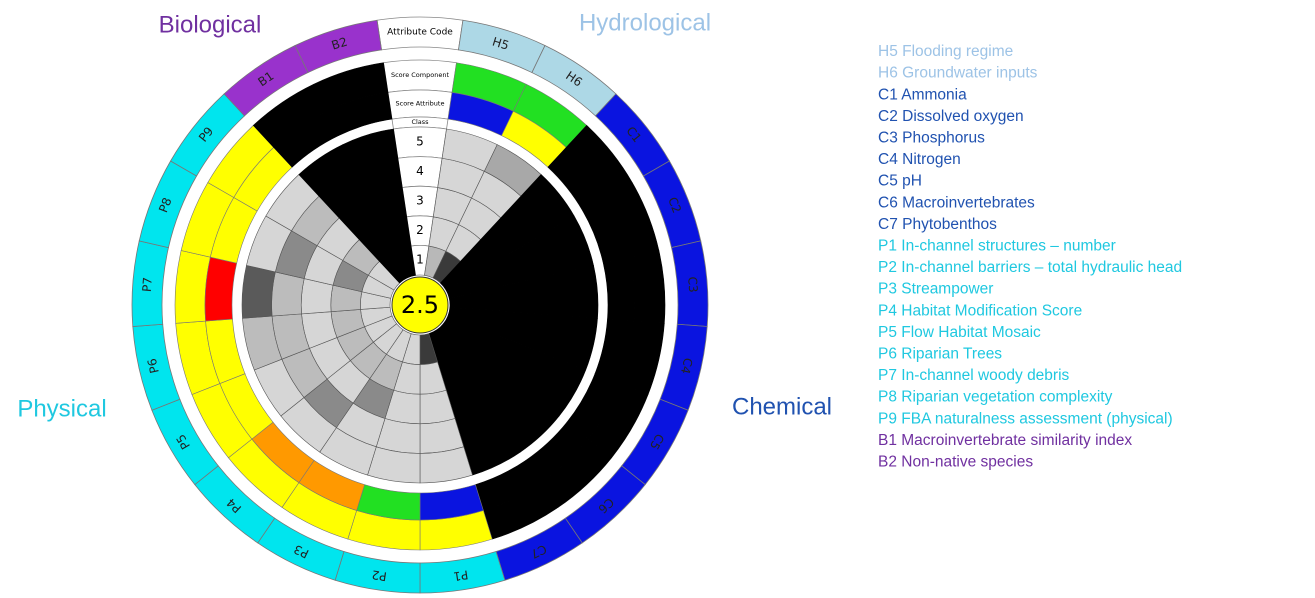 This screenshot has height=598, width=1315. What do you see at coordinates (420, 171) in the screenshot?
I see `class-level-label: 4` at bounding box center [420, 171].